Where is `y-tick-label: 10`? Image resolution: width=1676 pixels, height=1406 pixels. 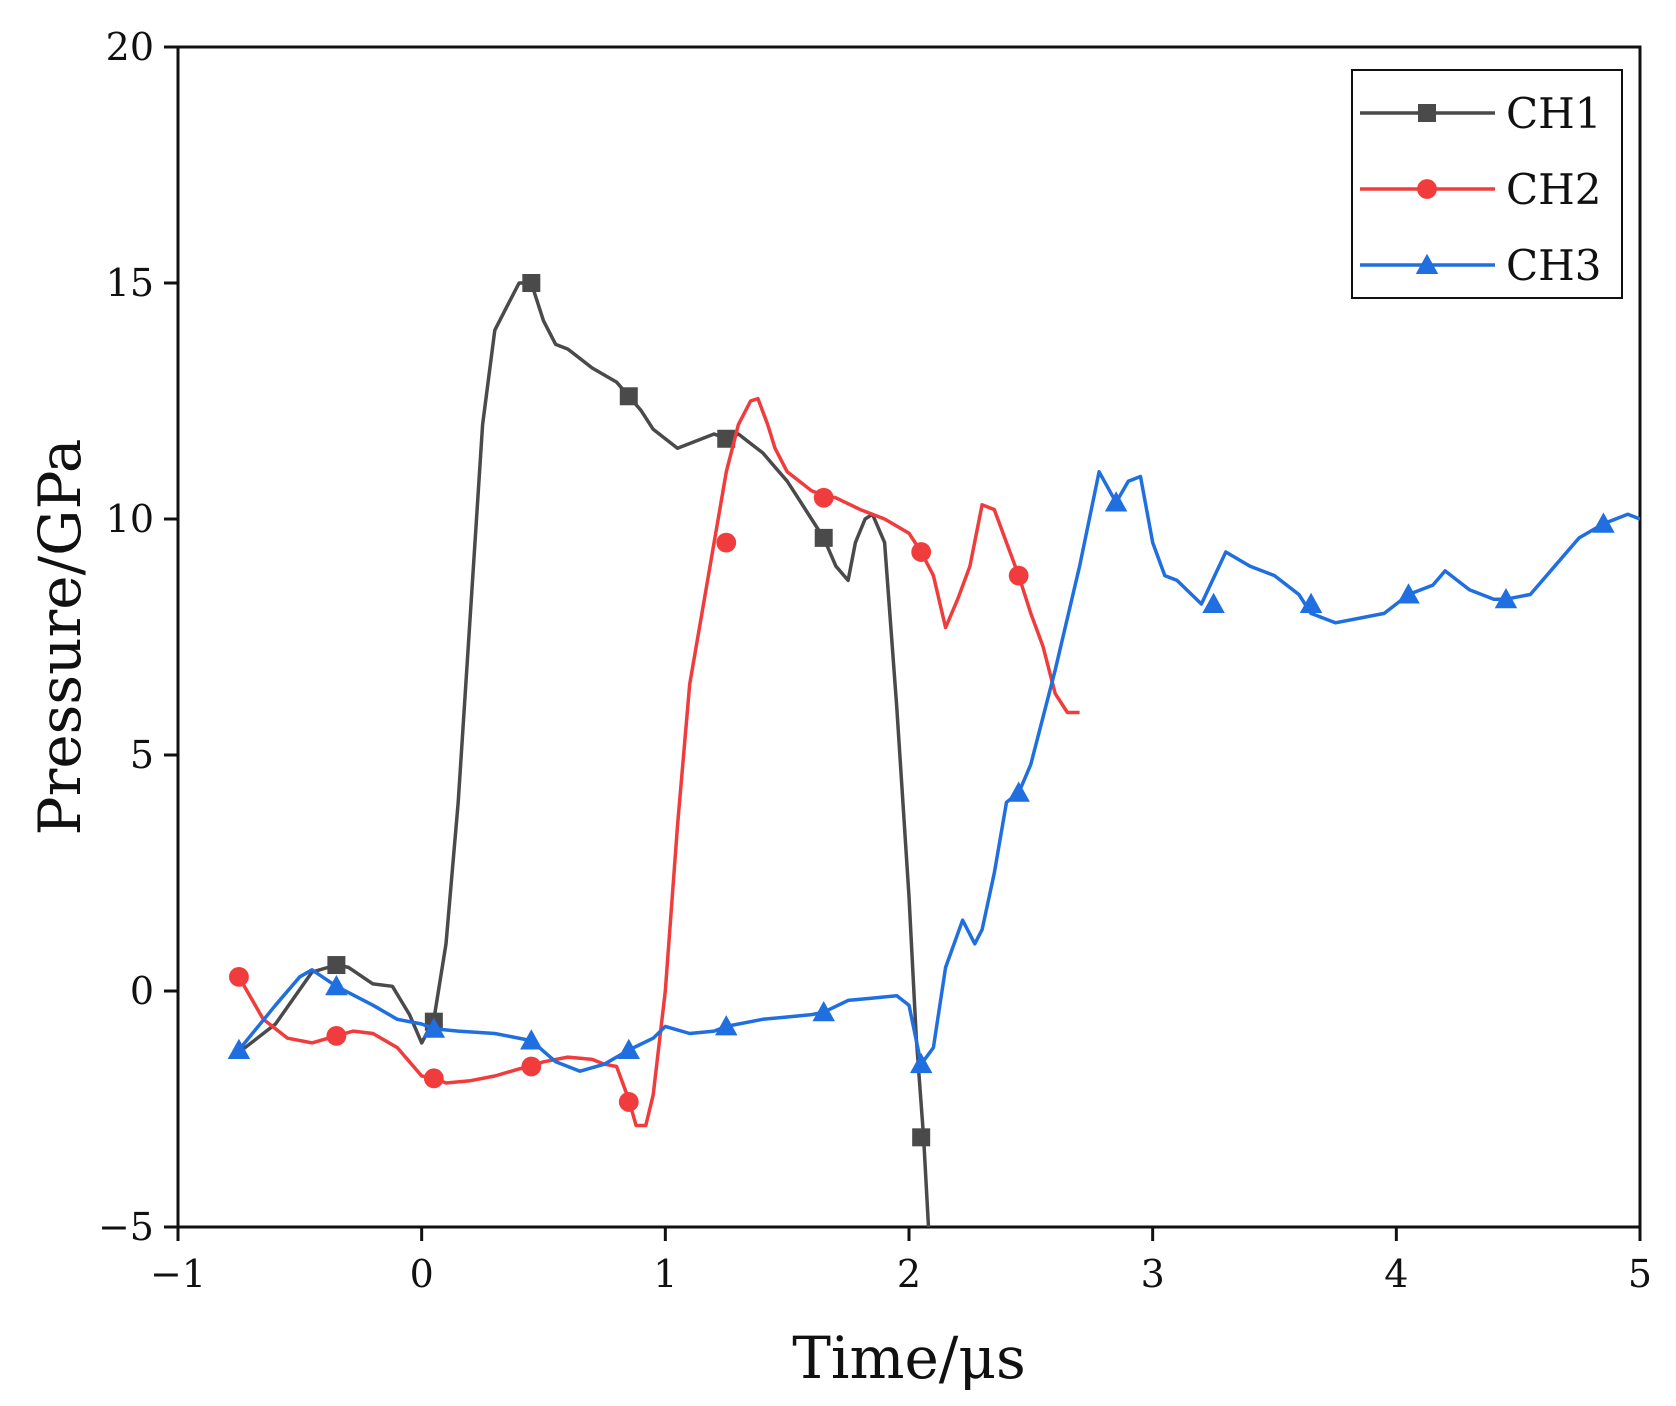 y-tick-label: 10 is located at coordinates (130, 519).